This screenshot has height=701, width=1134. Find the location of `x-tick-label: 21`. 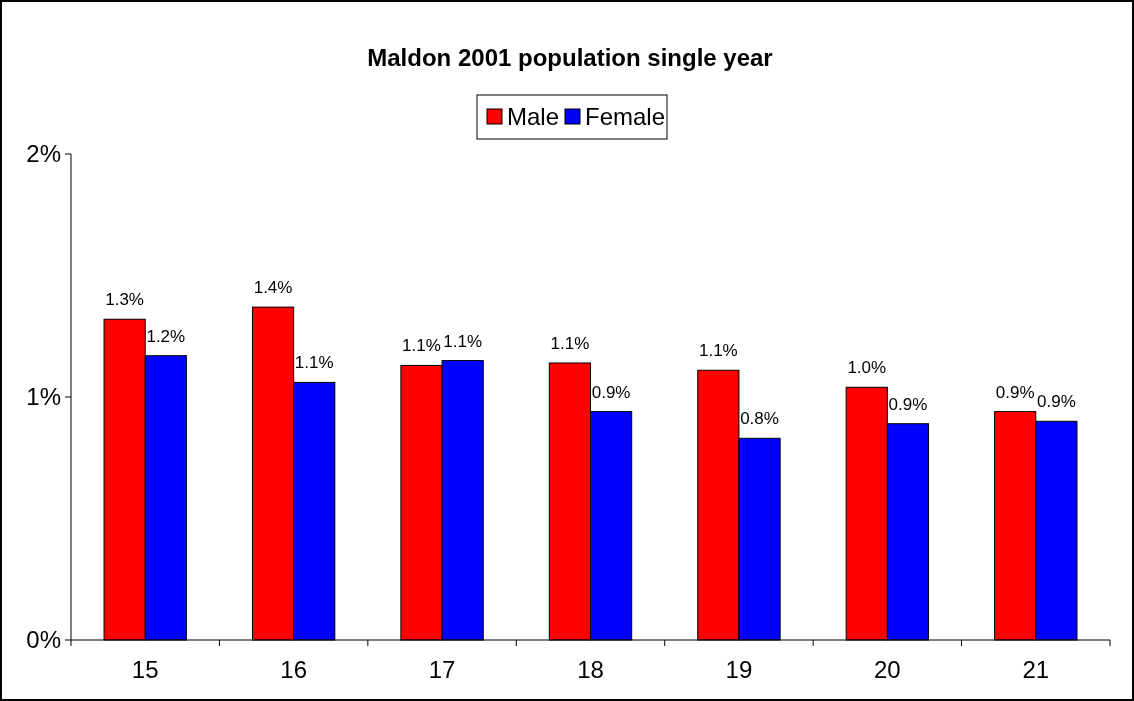

x-tick-label: 21 is located at coordinates (1036, 669).